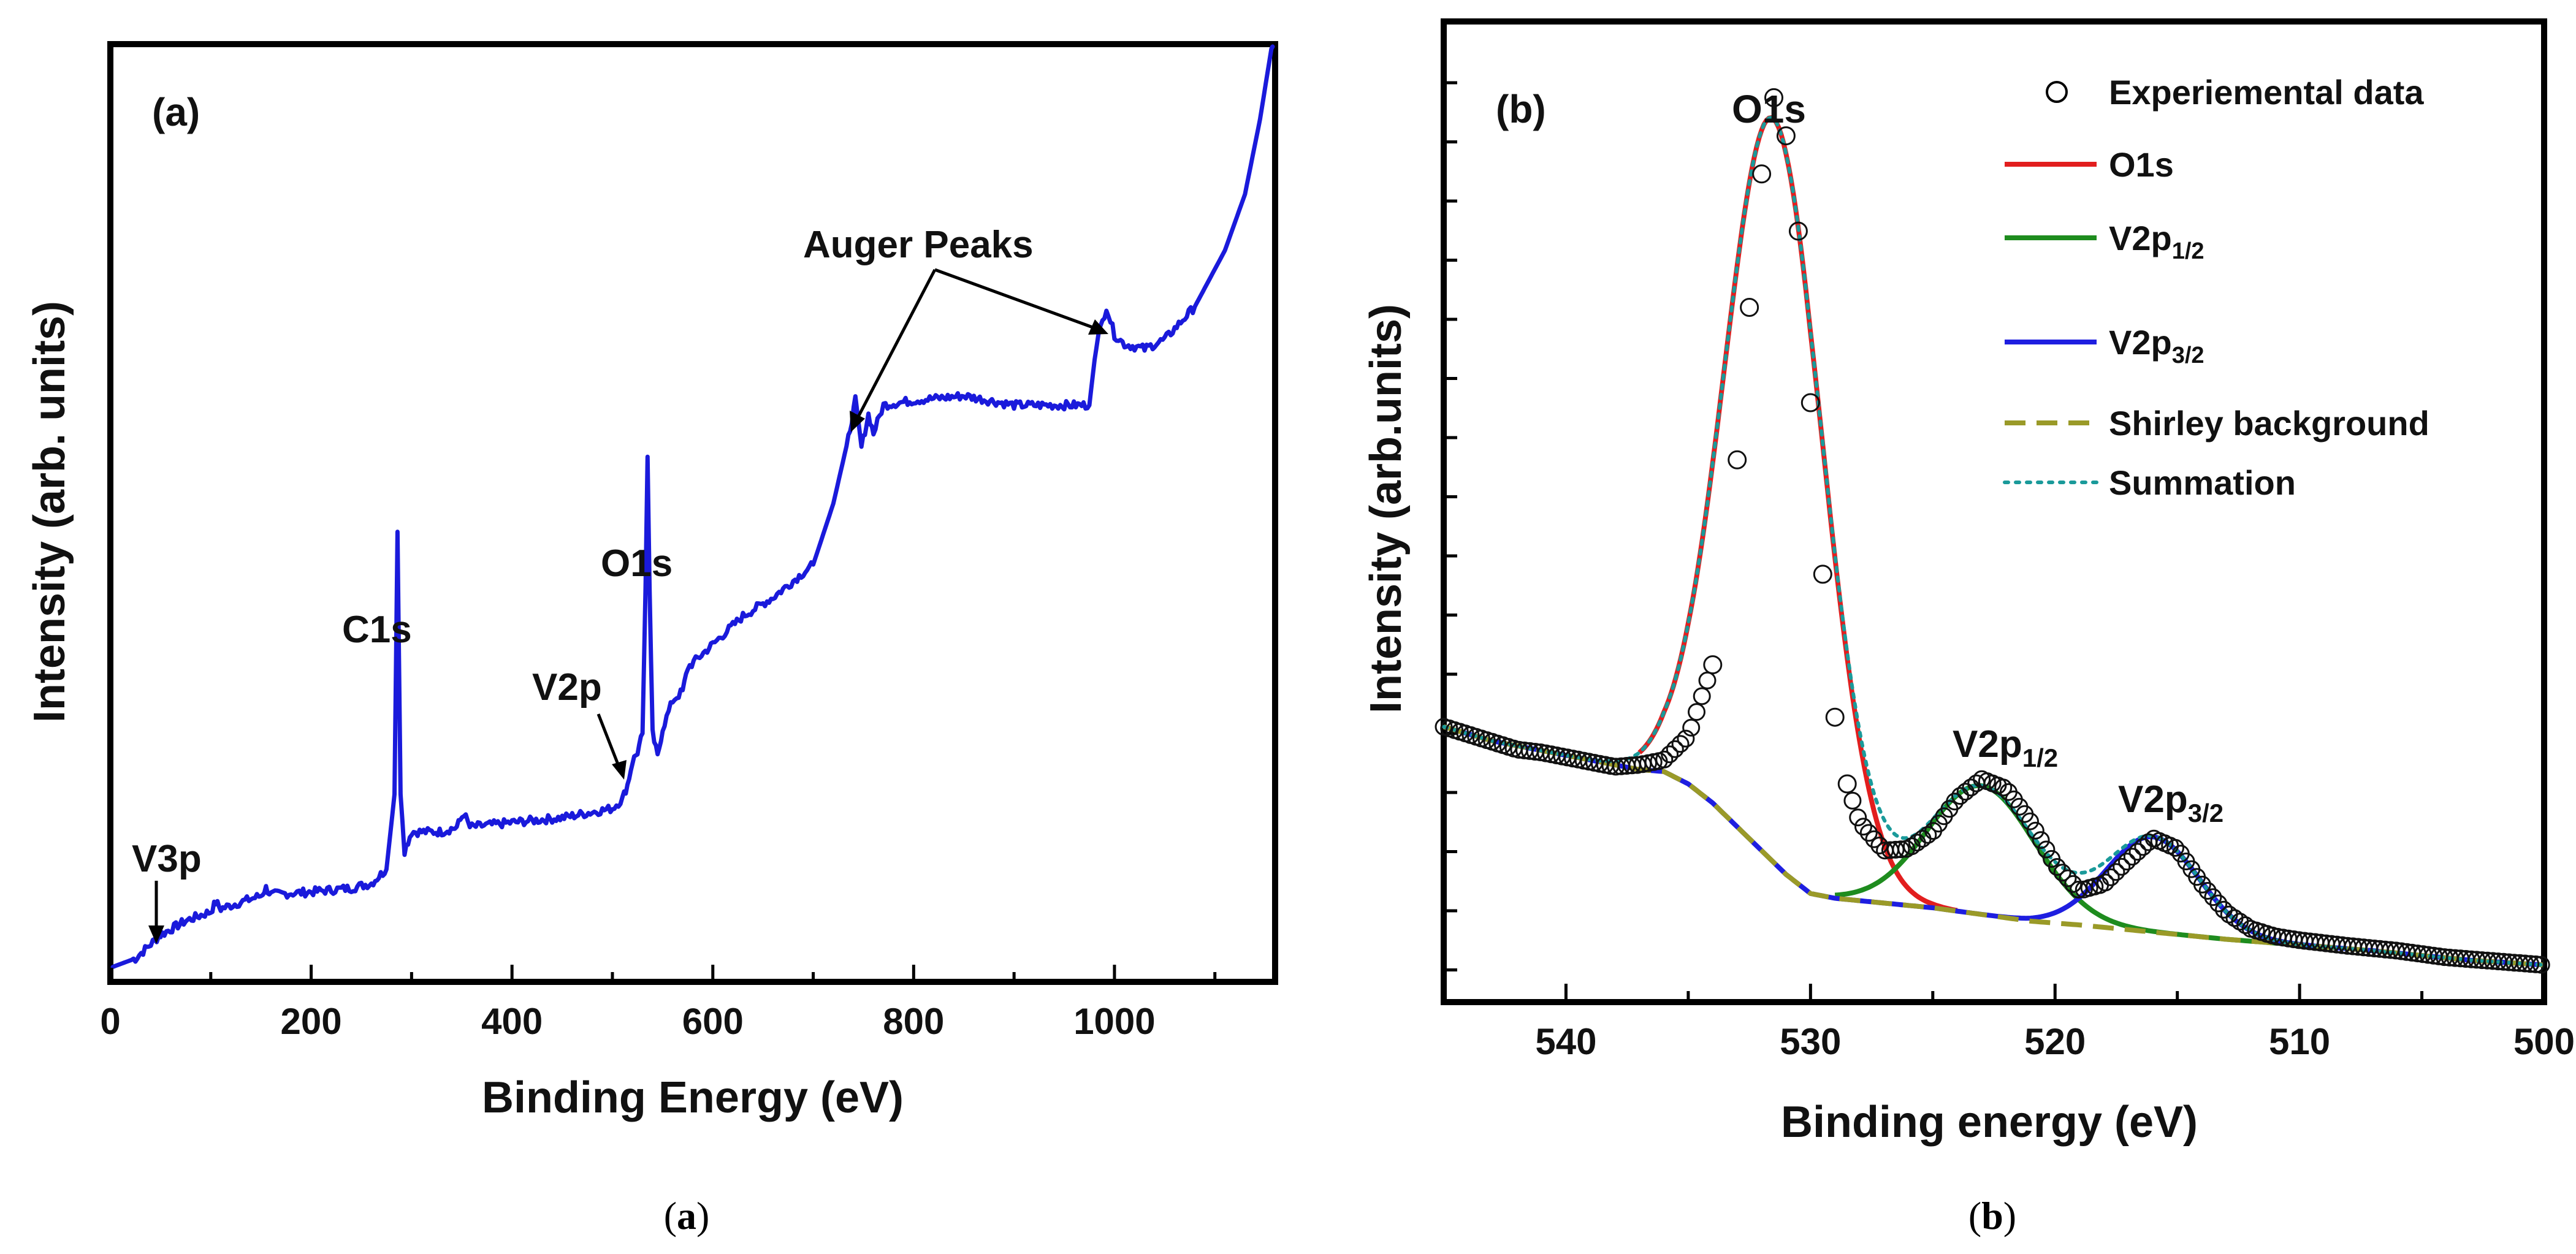 The image size is (2576, 1254). I want to click on legend-label-experimental: Experiemental data, so click(2266, 92).